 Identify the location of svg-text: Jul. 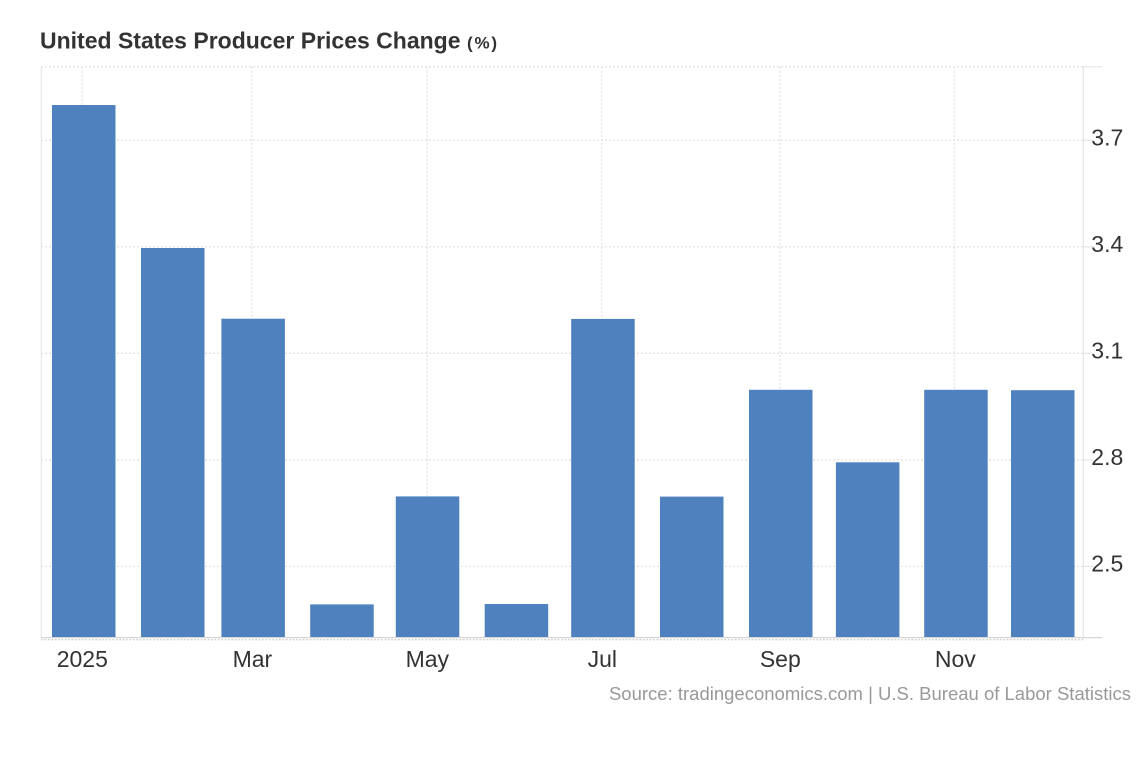
(602, 659).